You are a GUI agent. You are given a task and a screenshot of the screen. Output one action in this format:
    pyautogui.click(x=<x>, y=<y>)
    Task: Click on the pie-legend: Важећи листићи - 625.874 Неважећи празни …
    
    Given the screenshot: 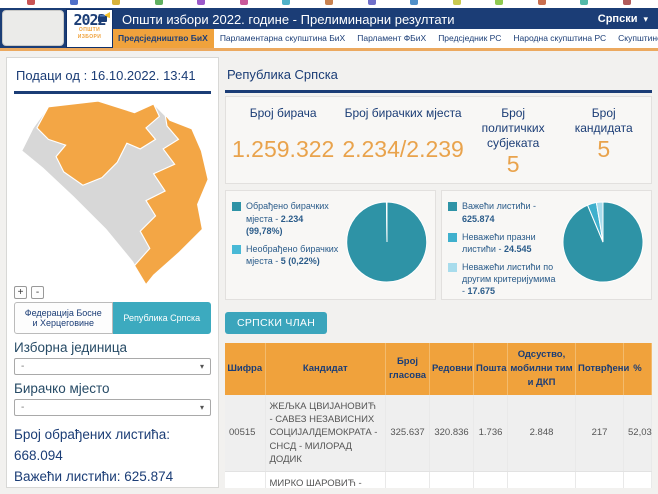 What is the action you would take?
    pyautogui.click(x=504, y=249)
    